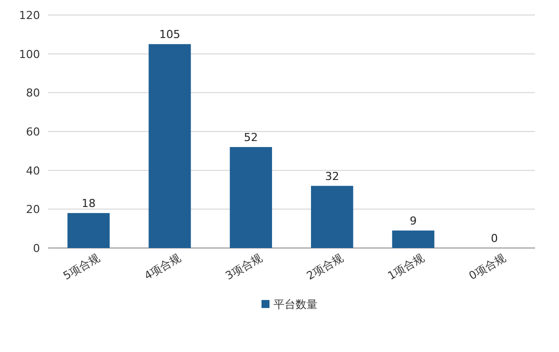 The height and width of the screenshot is (352, 559). Describe the element at coordinates (36, 248) in the screenshot. I see `y-tick-label: 0` at that location.